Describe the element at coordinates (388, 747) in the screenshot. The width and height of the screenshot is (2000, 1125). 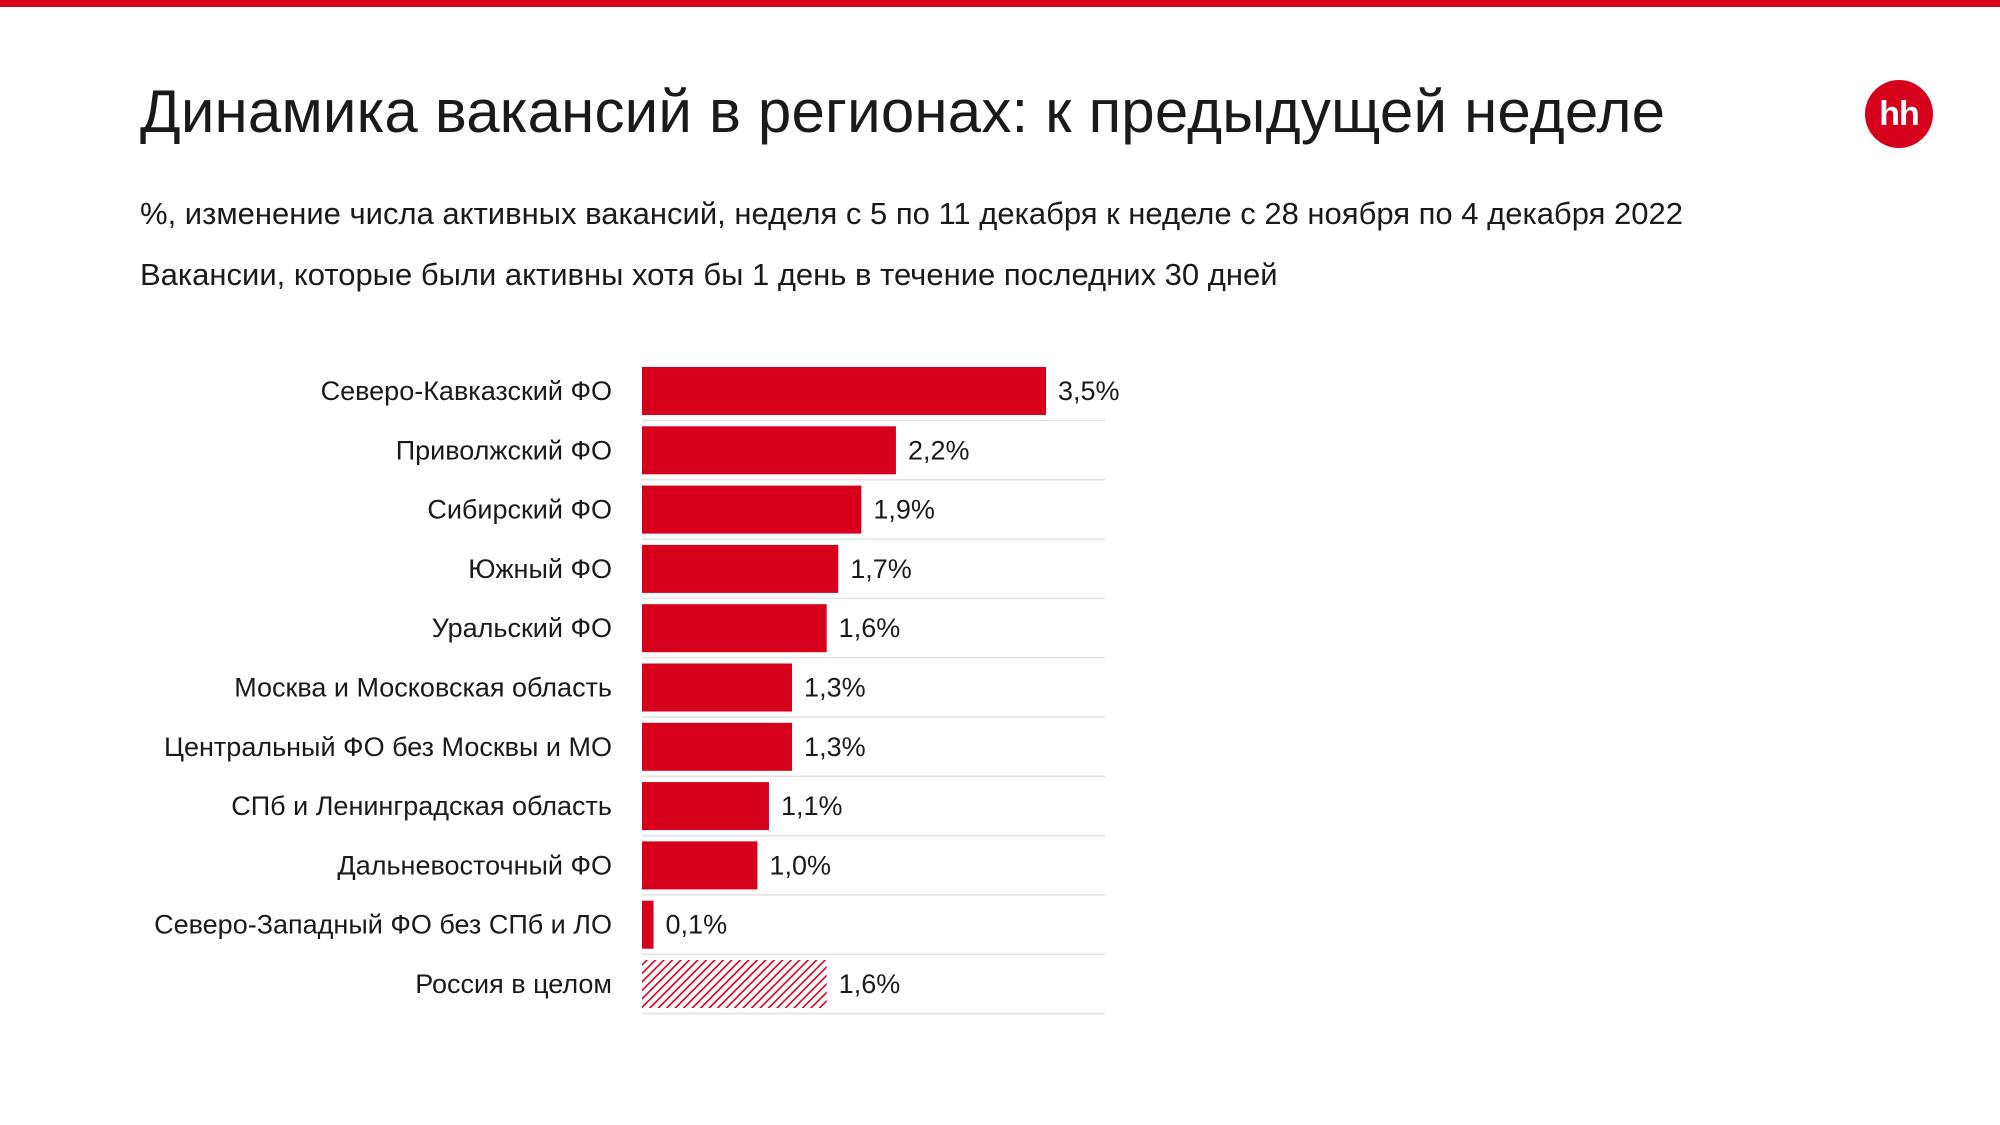
I see `category-label: Центральный ФО без Москвы и МО` at that location.